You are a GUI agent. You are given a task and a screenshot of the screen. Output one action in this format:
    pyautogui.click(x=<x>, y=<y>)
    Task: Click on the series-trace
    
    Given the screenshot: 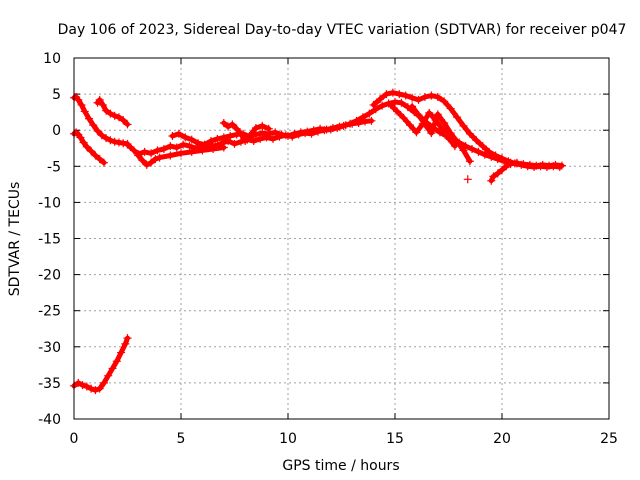 What is the action you would take?
    pyautogui.click(x=246, y=132)
    